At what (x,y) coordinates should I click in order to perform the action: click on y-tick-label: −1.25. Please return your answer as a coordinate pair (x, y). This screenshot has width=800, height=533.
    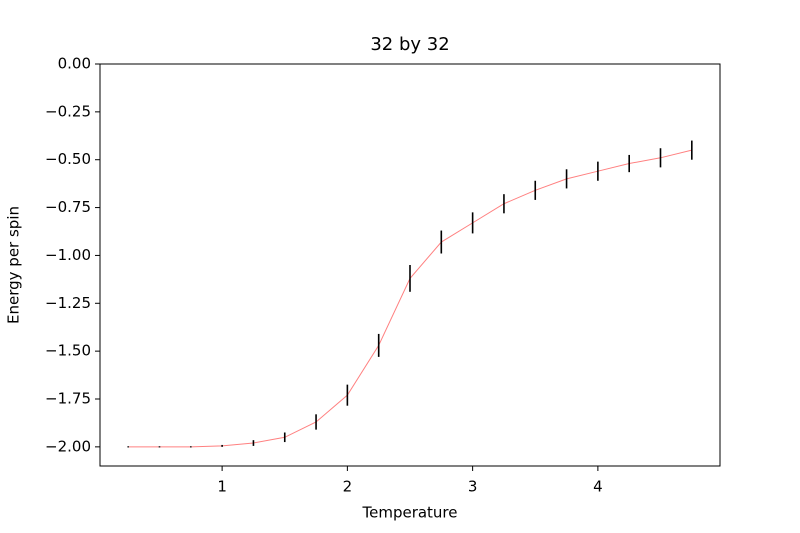
    Looking at the image, I should click on (68, 303).